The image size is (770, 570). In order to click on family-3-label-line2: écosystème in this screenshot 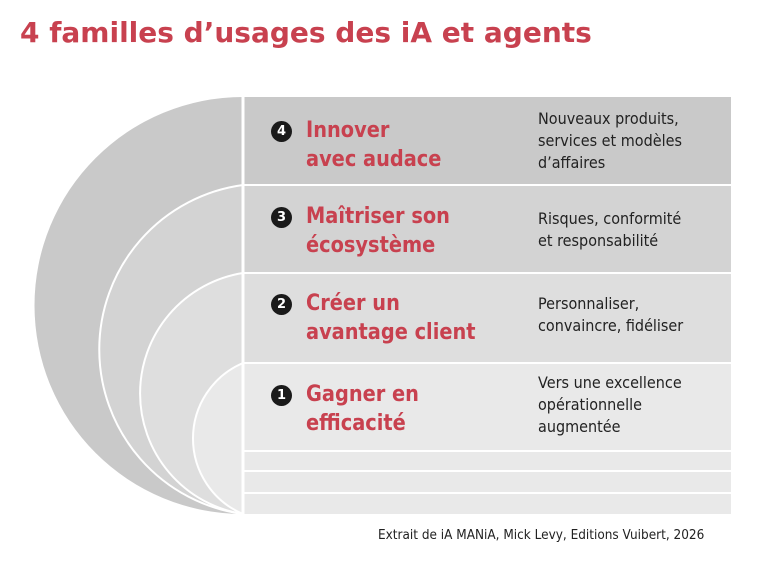, I will do `click(371, 245)`.